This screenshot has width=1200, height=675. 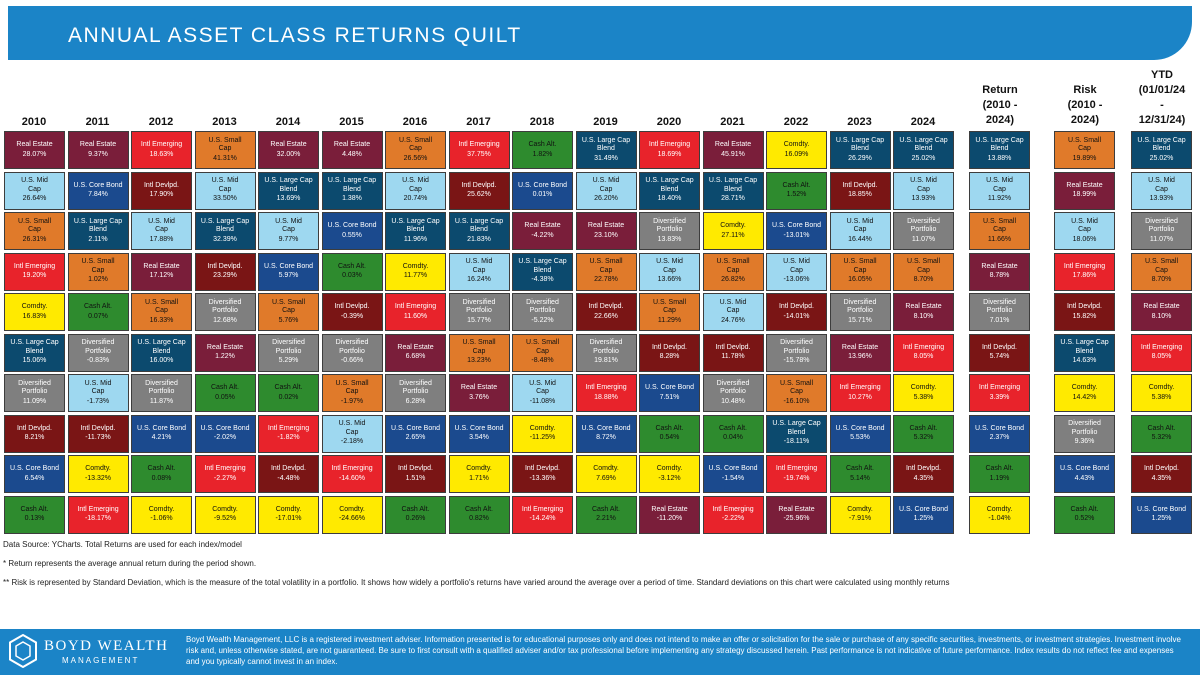 I want to click on quilt-cell: Cash Alt. 0.82%, so click(x=479, y=514).